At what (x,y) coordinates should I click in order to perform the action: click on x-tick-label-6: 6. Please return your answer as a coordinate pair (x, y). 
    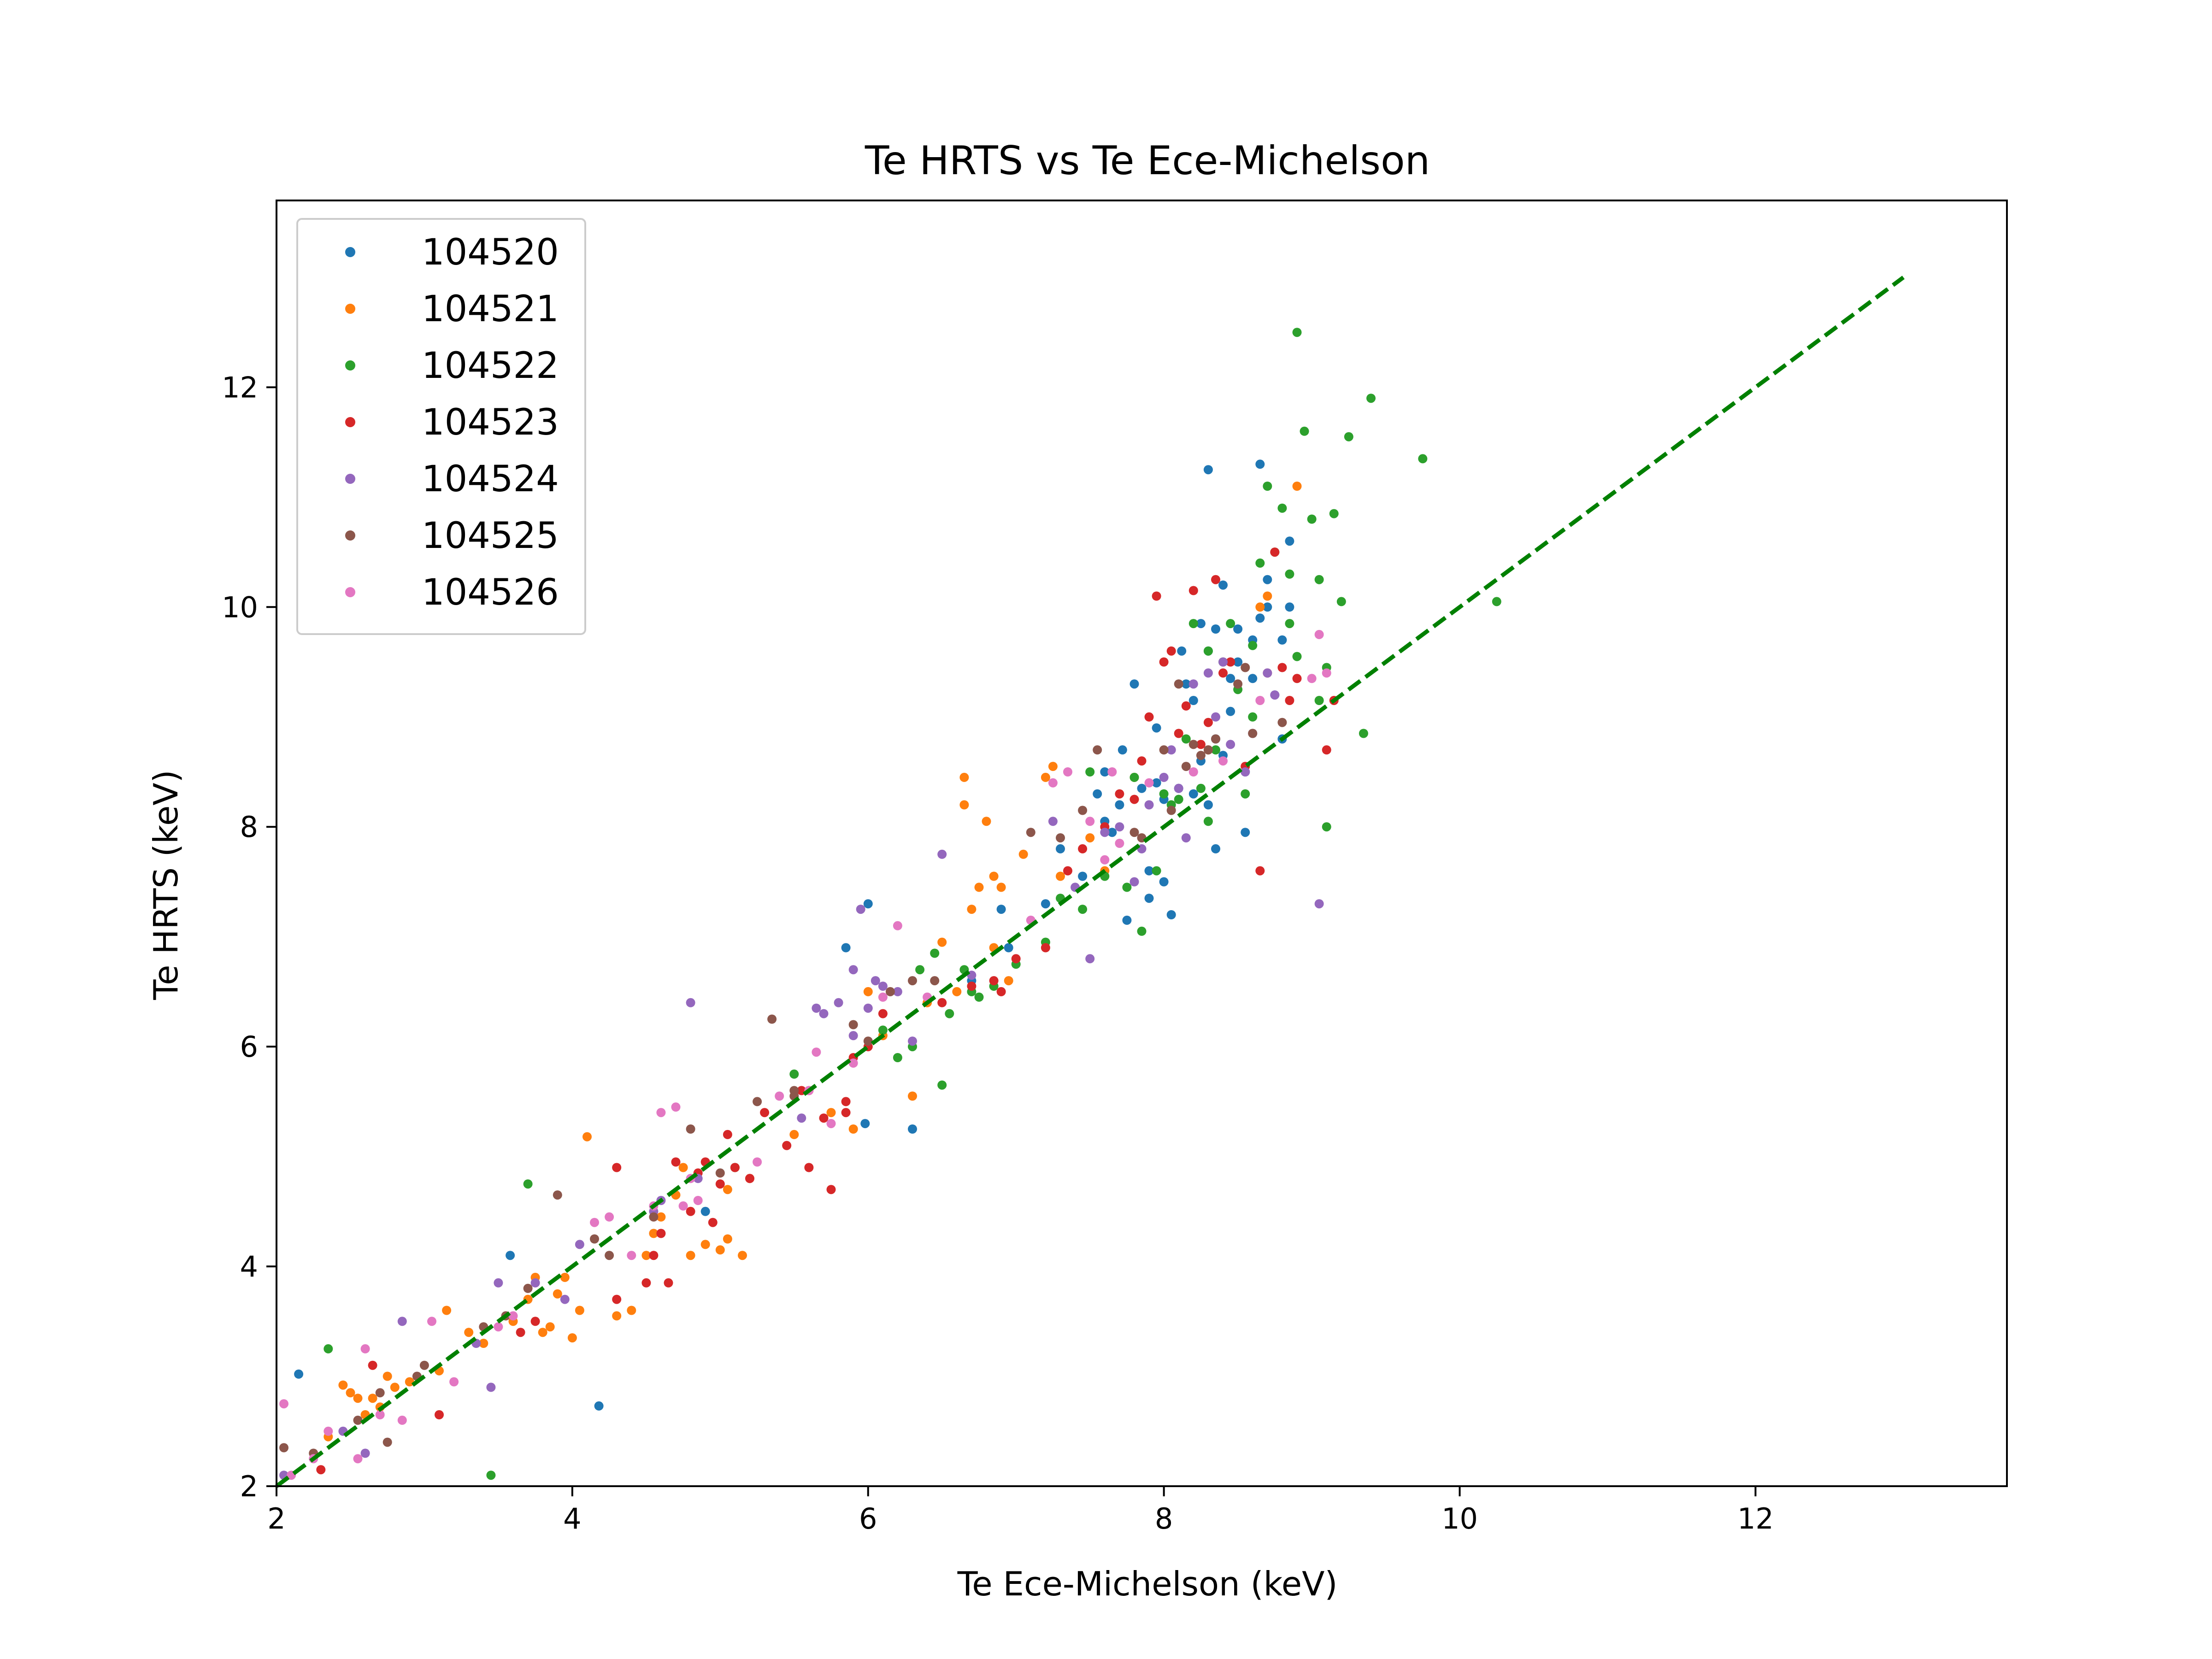
    Looking at the image, I should click on (868, 1518).